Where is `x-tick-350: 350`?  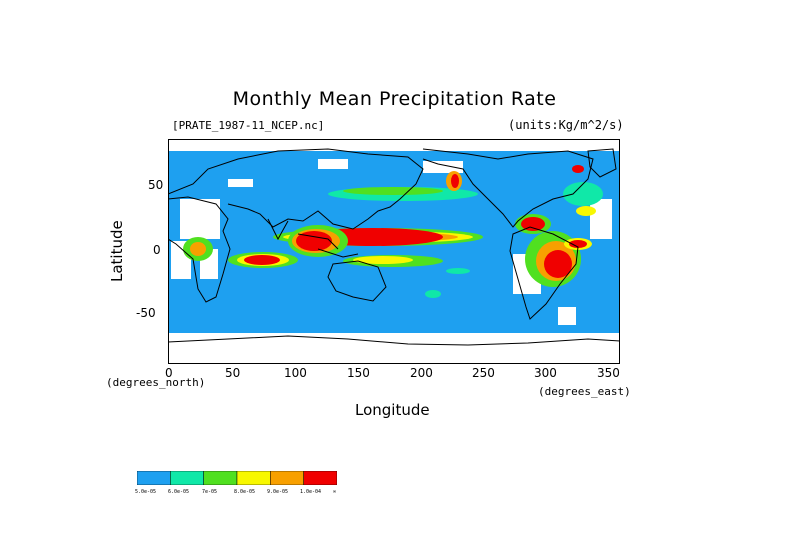 x-tick-350: 350 is located at coordinates (608, 373).